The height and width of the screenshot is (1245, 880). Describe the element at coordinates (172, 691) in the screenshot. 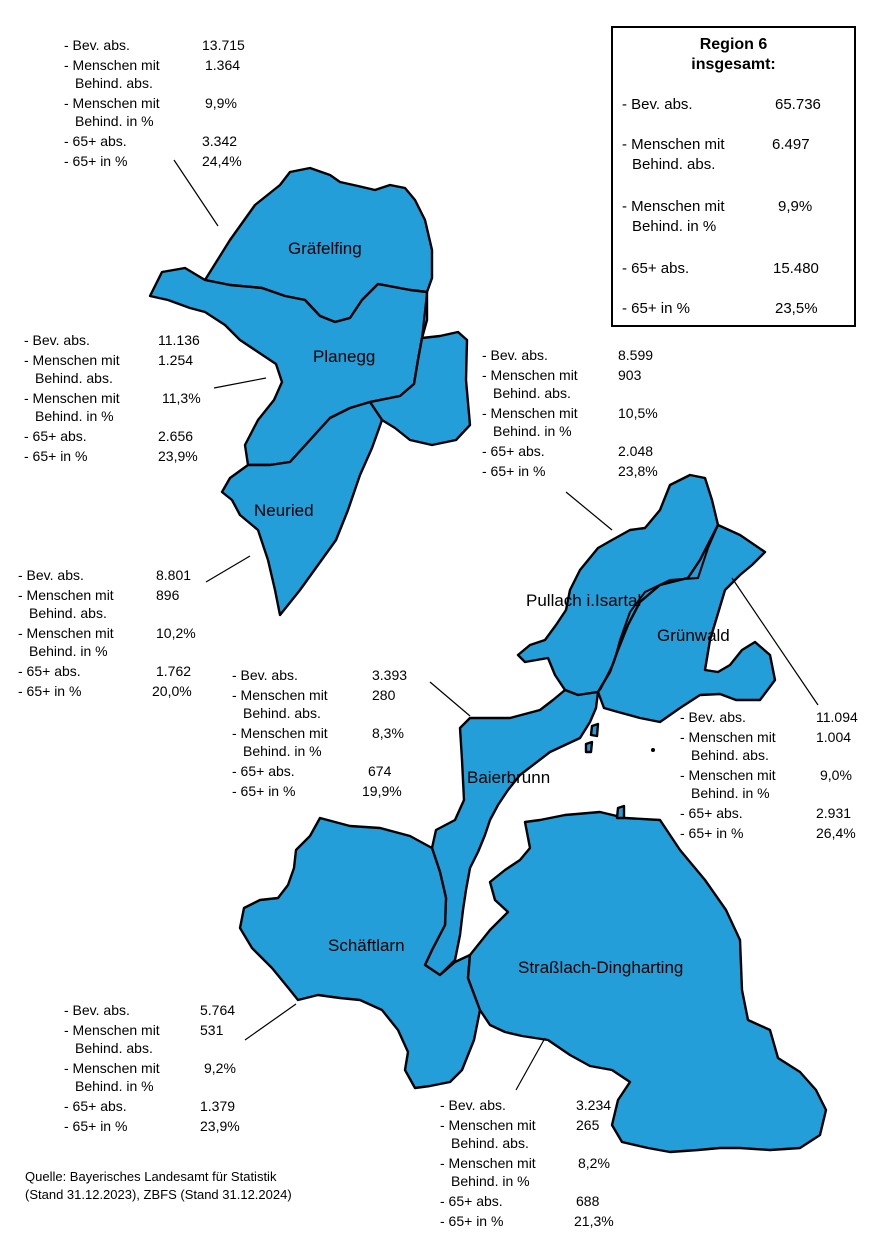

I see `stat-value-65-pct: 20,0%` at that location.